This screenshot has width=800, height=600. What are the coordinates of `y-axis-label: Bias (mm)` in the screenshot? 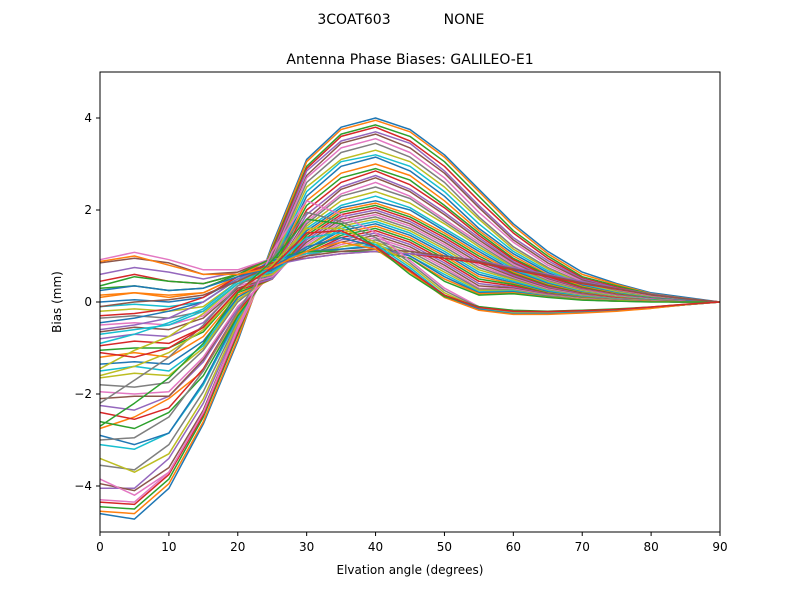 It's located at (57, 302).